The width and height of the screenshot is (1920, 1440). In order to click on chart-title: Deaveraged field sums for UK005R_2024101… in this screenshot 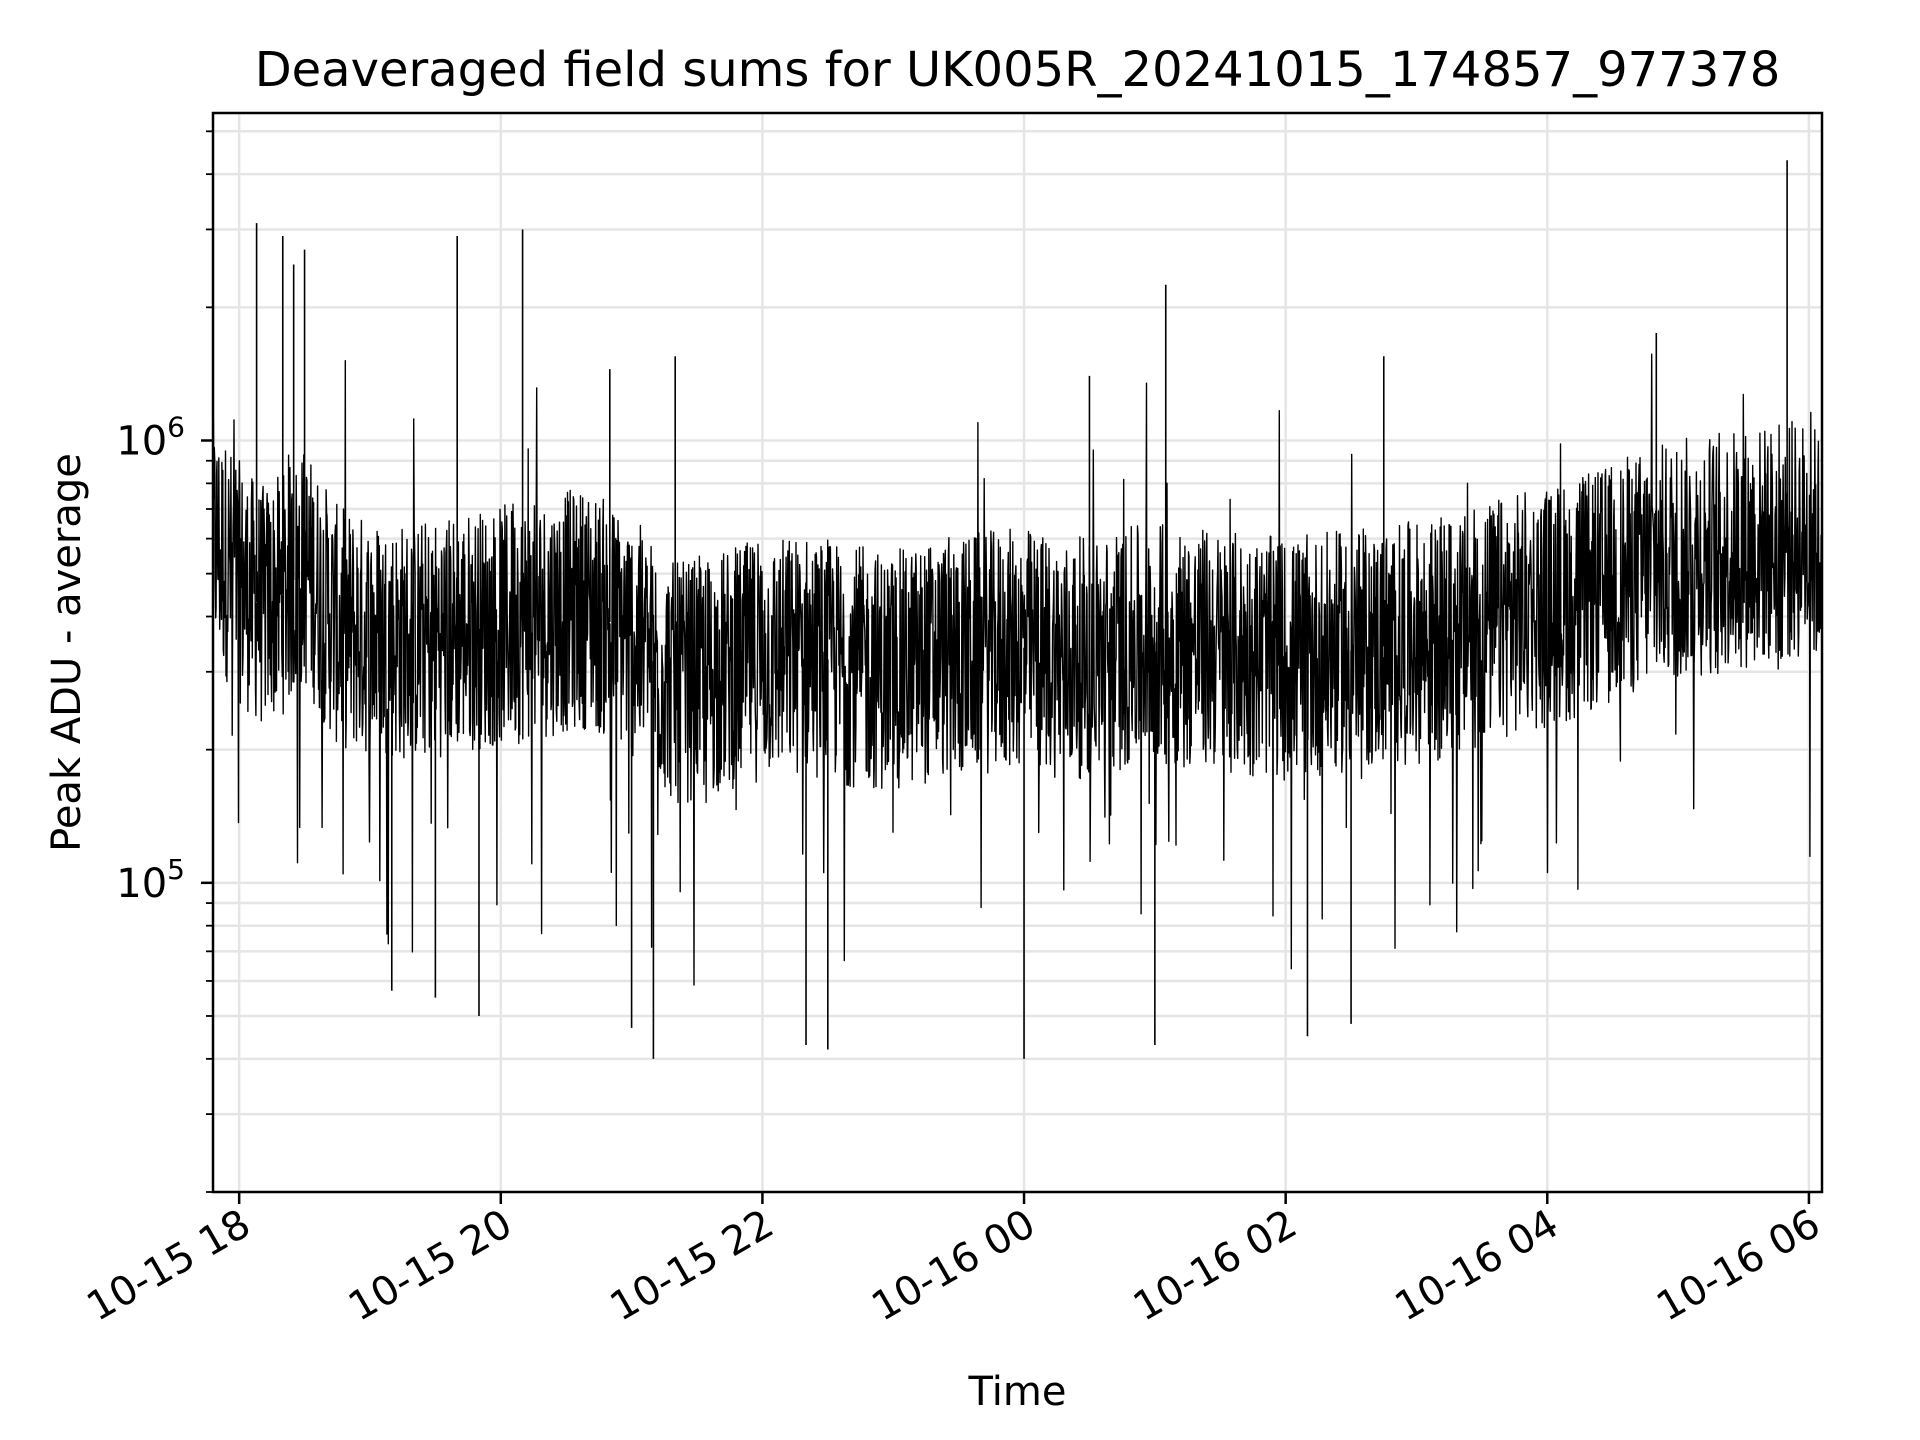, I will do `click(1018, 70)`.